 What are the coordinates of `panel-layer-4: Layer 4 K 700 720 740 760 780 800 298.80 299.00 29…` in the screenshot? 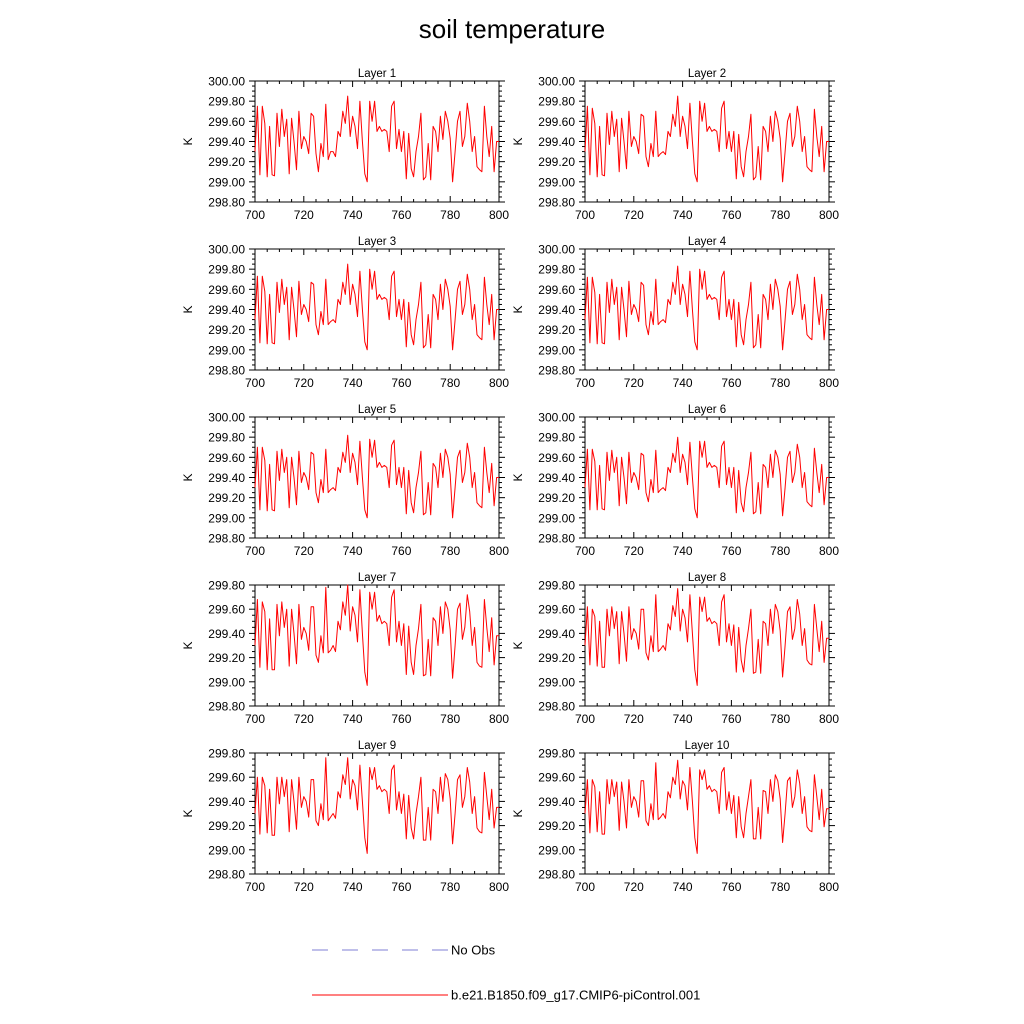 It's located at (675, 313).